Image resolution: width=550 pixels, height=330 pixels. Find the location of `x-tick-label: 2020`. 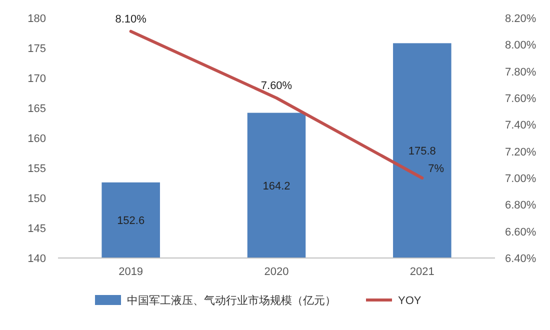

x-tick-label: 2020 is located at coordinates (276, 272).